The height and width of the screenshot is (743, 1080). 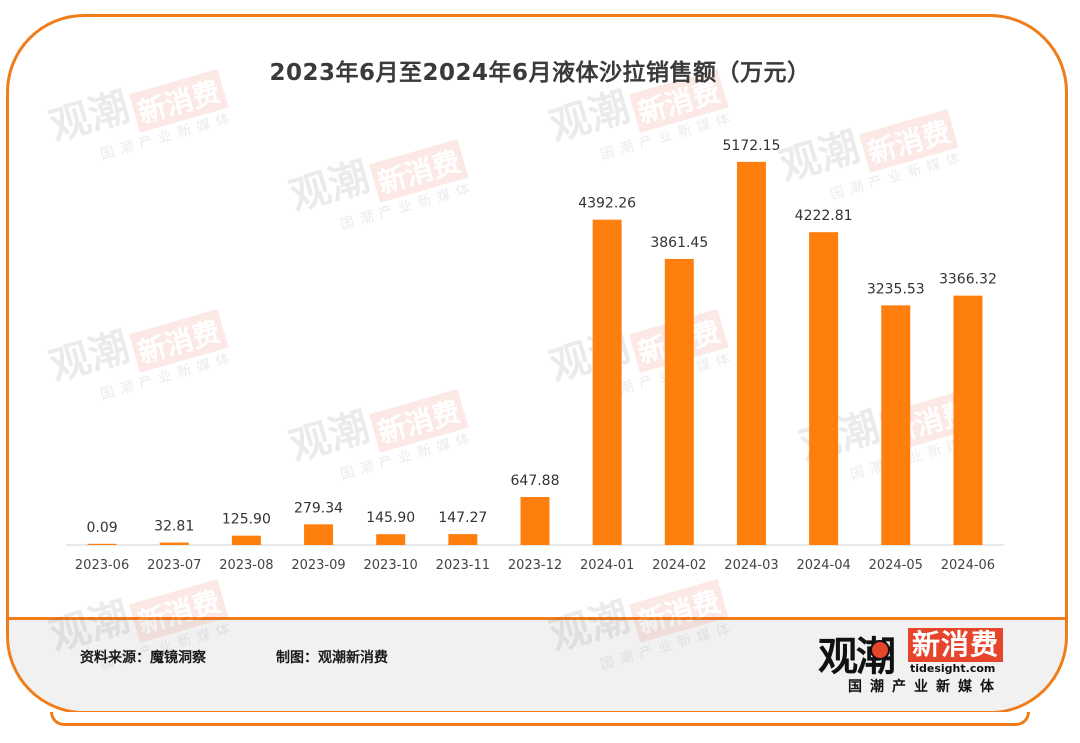 What do you see at coordinates (535, 565) in the screenshot?
I see `x-tick-label: 2023-12` at bounding box center [535, 565].